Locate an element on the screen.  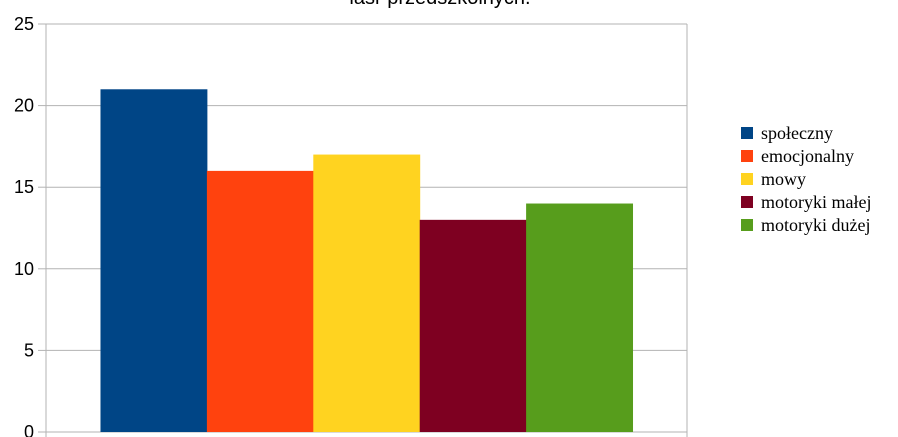
legend-label: motoryki małej is located at coordinates (816, 202).